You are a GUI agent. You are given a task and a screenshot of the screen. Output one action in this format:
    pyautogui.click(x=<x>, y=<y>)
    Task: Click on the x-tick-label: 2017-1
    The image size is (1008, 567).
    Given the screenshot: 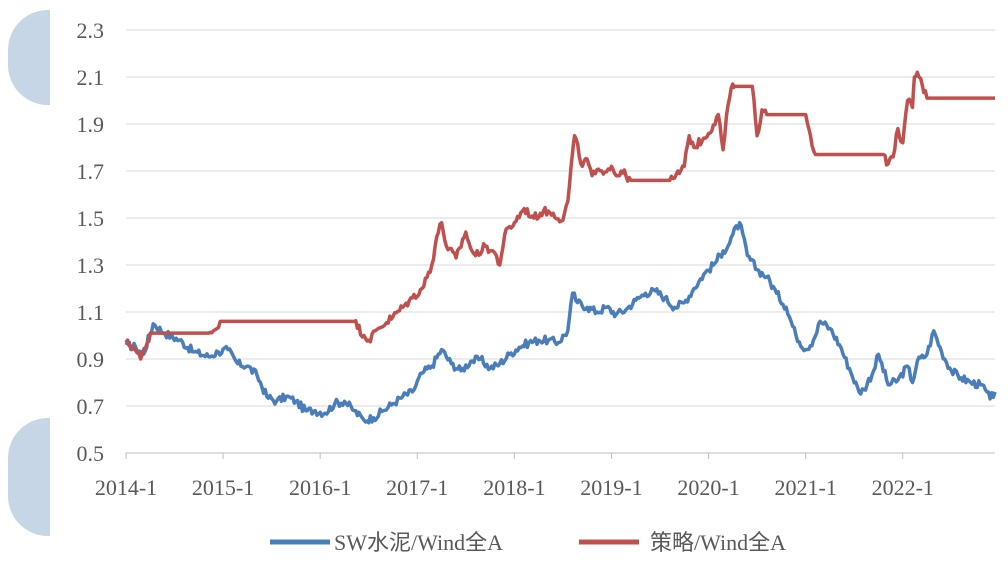 What is the action you would take?
    pyautogui.click(x=417, y=487)
    